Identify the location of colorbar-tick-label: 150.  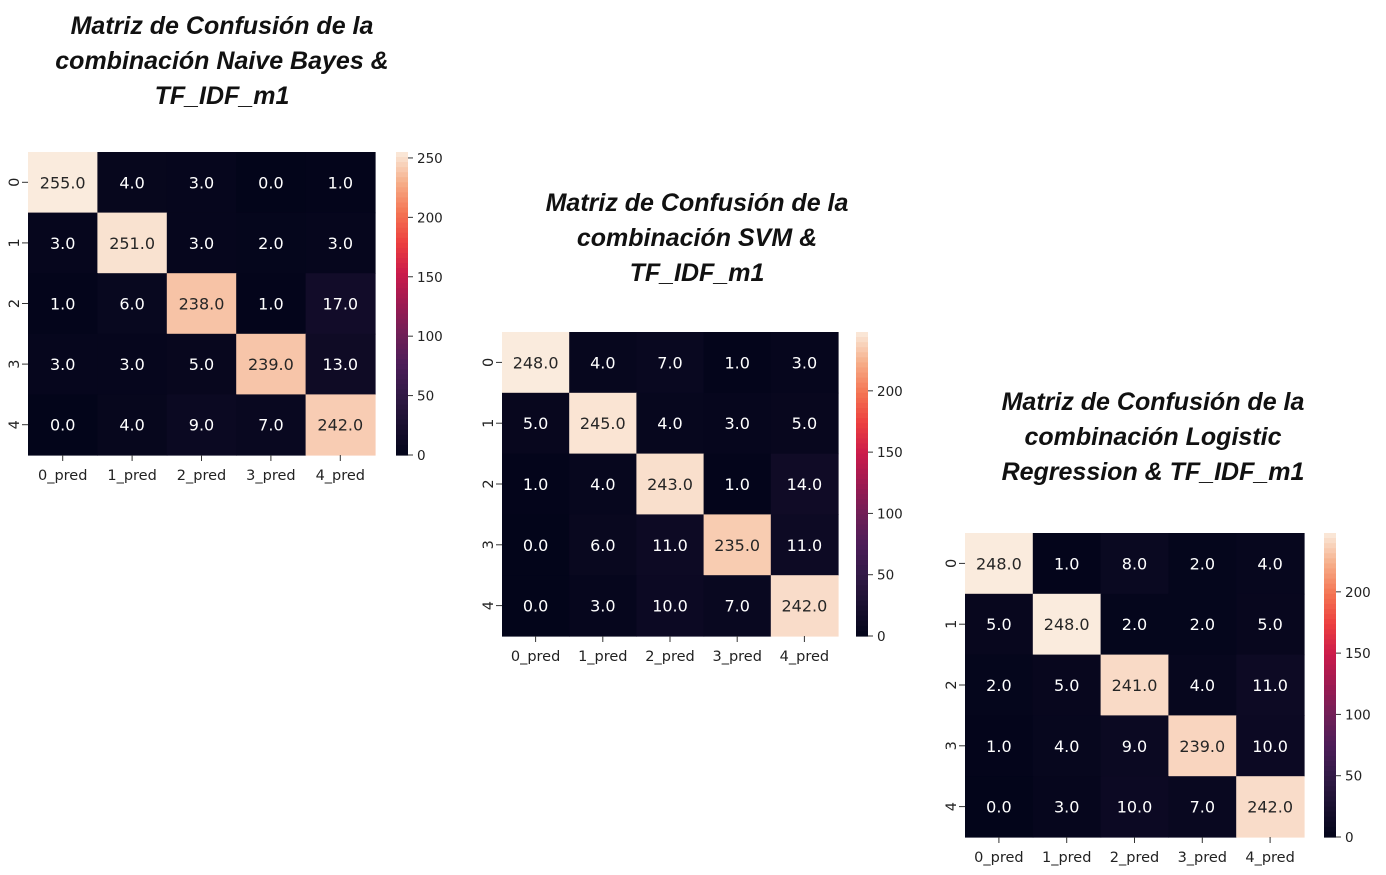
(890, 453).